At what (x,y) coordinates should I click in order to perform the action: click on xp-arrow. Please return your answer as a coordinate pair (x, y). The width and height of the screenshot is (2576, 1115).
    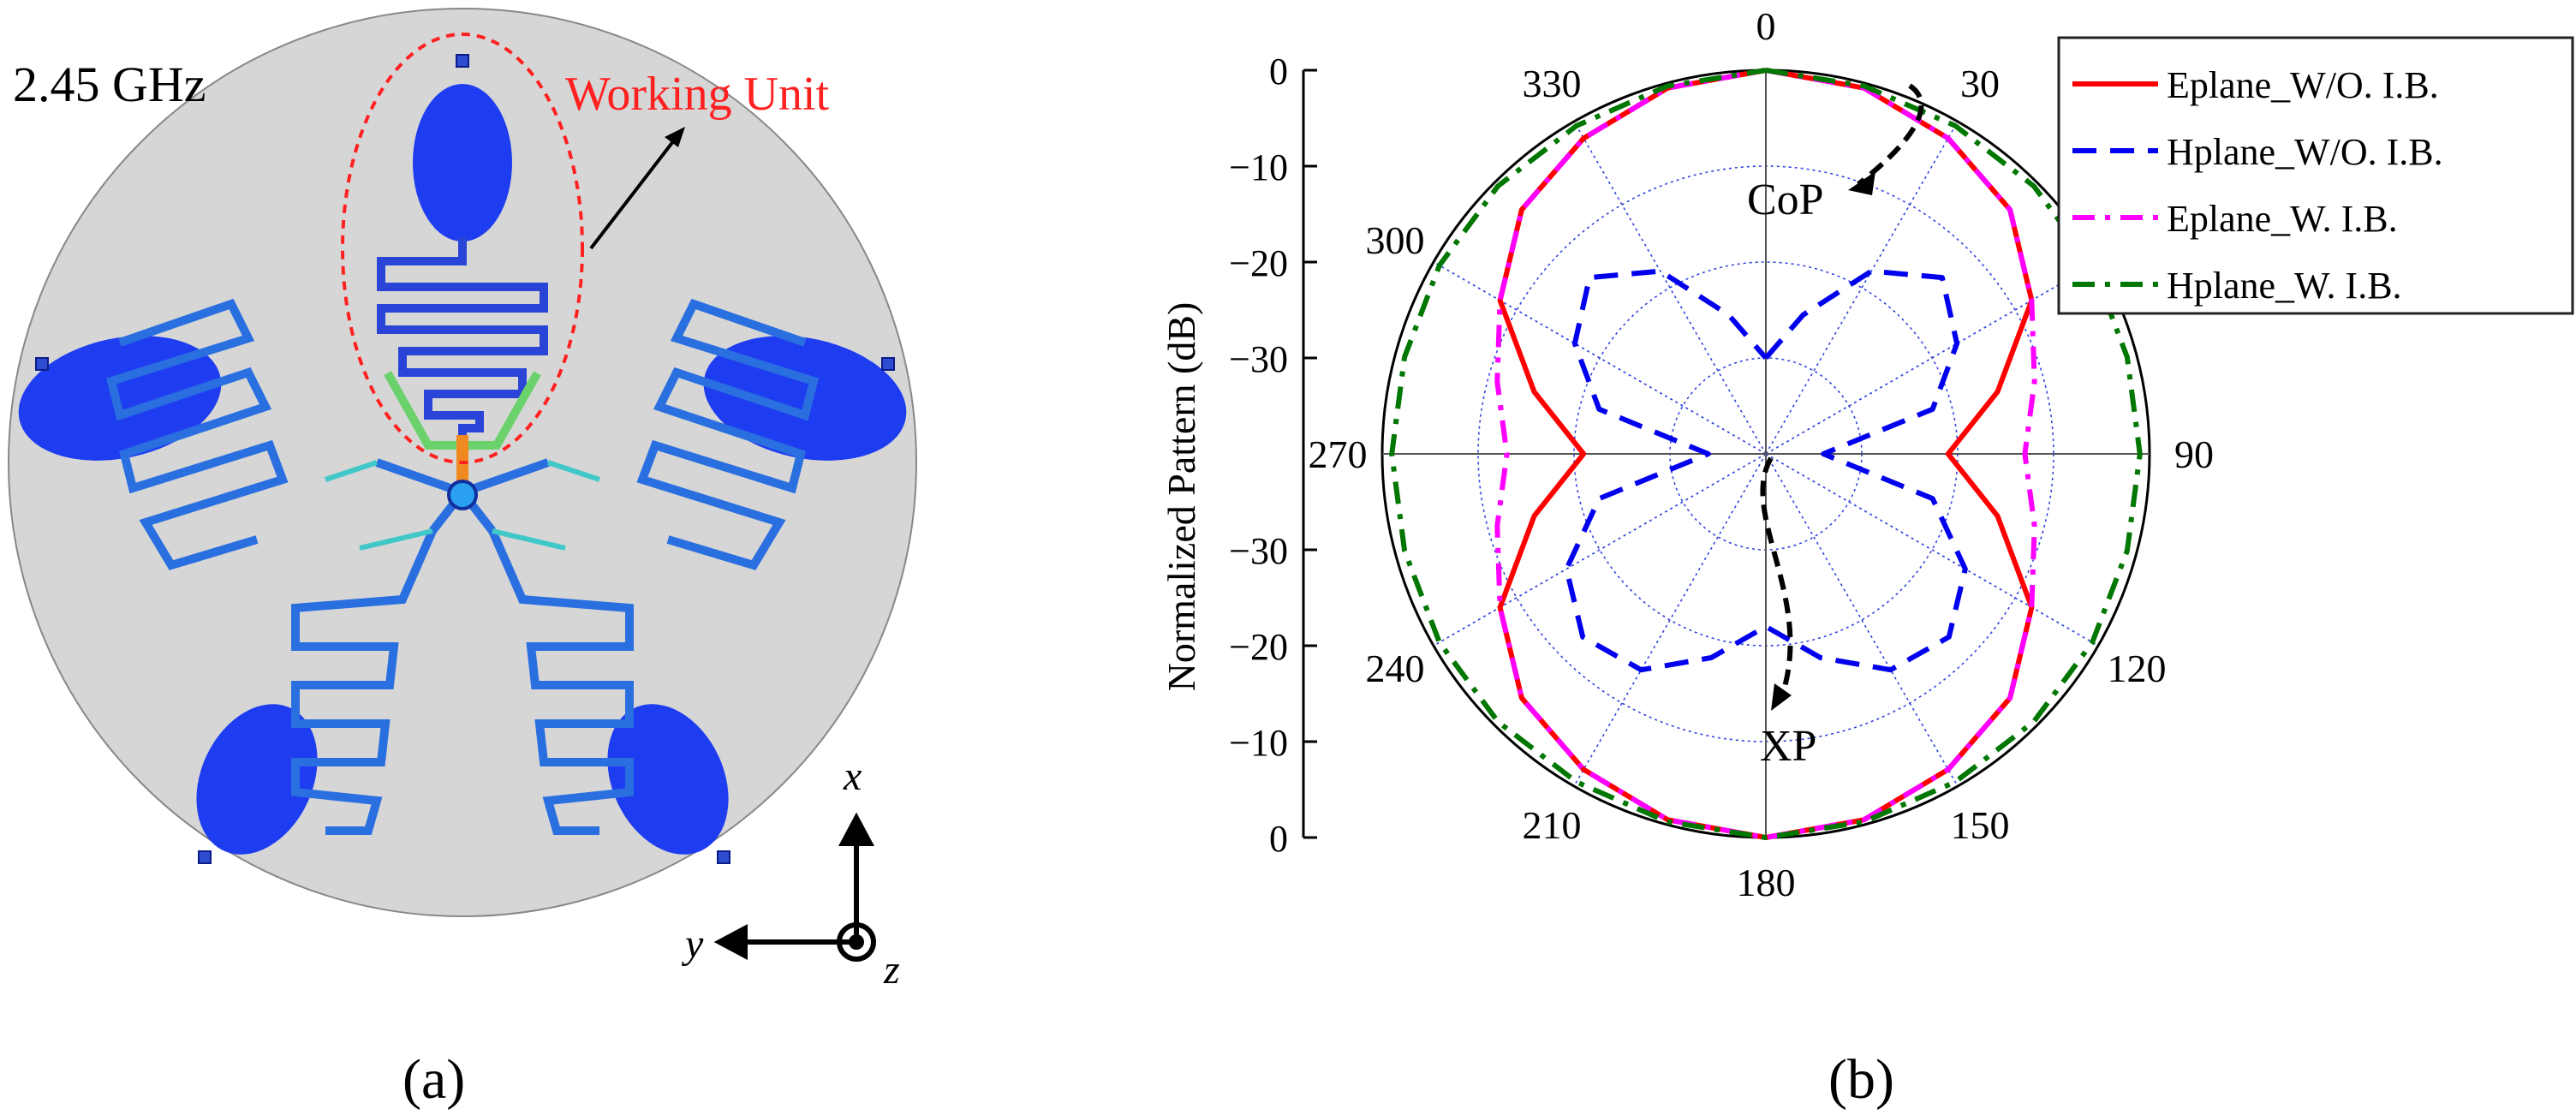
    Looking at the image, I should click on (1776, 578).